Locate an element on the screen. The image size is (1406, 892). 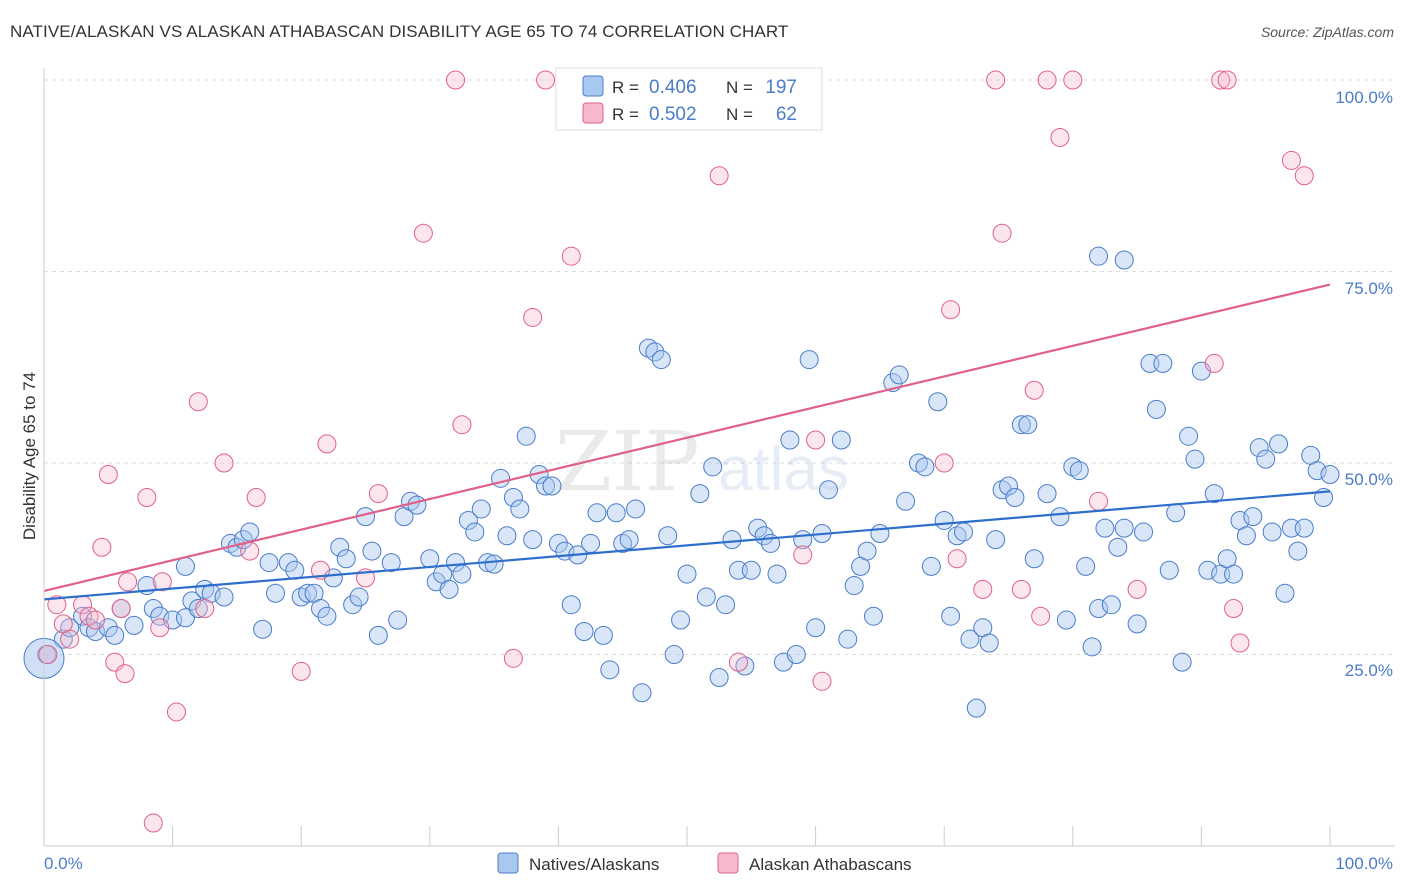
y-axis-label: Disability Age 65 to 74 is located at coordinates (29, 456).